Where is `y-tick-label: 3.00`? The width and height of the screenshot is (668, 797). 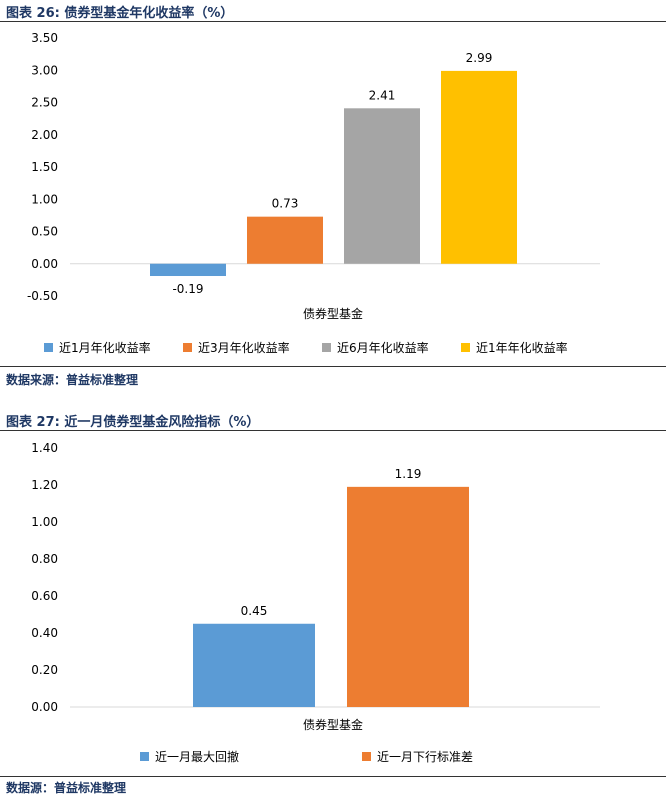 y-tick-label: 3.00 is located at coordinates (44, 70).